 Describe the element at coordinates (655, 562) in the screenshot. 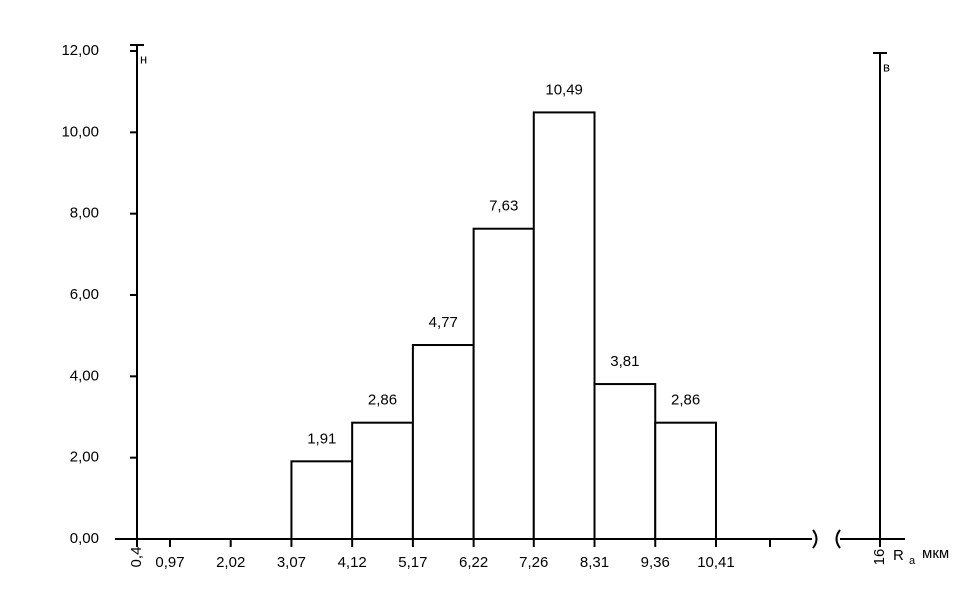

I see `x-tick-label: 9,36` at that location.